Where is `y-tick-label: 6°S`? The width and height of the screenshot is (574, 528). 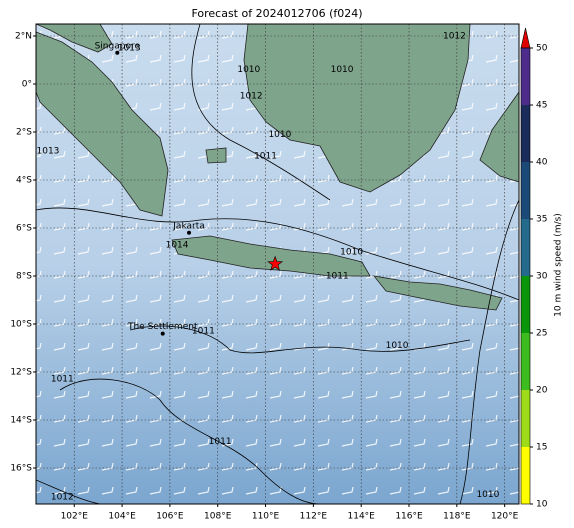
y-tick-label: 6°S is located at coordinates (24, 229).